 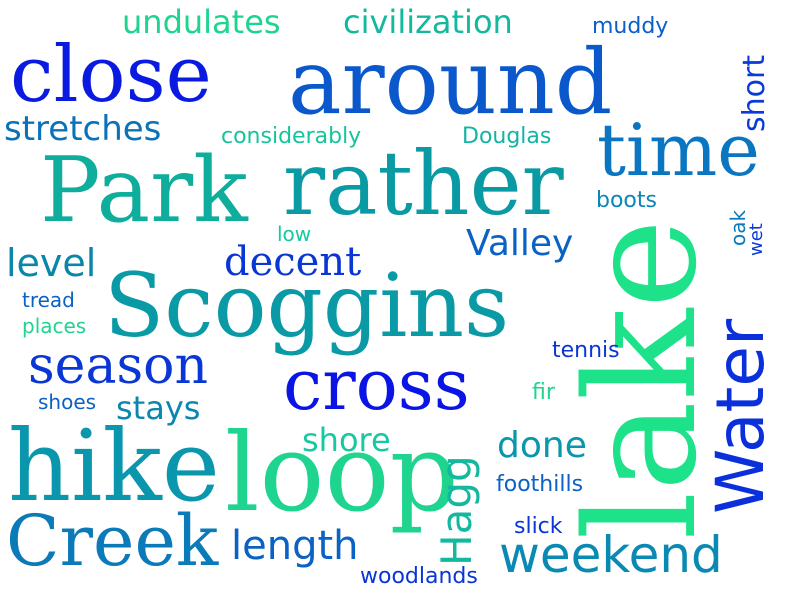 I want to click on word-done: done, so click(x=542, y=445).